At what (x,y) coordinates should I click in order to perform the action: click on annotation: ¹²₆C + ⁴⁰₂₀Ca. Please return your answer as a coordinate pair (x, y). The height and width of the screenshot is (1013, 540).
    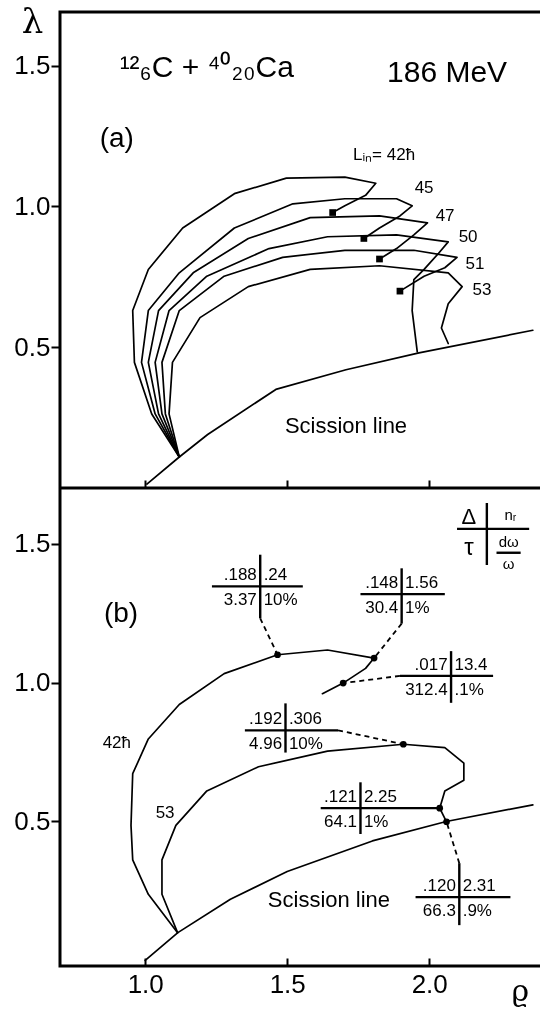
    Looking at the image, I should click on (207, 67).